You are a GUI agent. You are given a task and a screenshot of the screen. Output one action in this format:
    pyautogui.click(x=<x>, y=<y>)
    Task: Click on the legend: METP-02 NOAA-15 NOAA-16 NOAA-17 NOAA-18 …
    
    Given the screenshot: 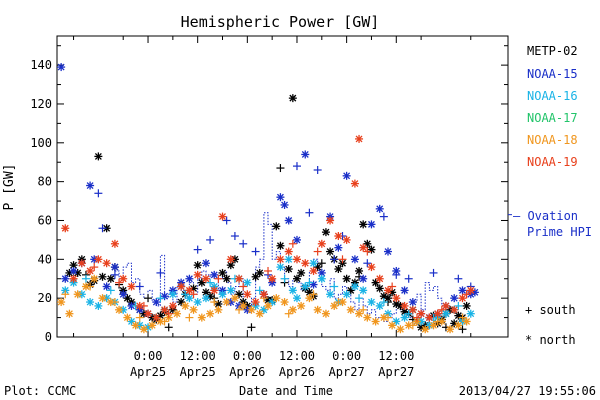 What is the action you would take?
    pyautogui.click(x=552, y=195)
    